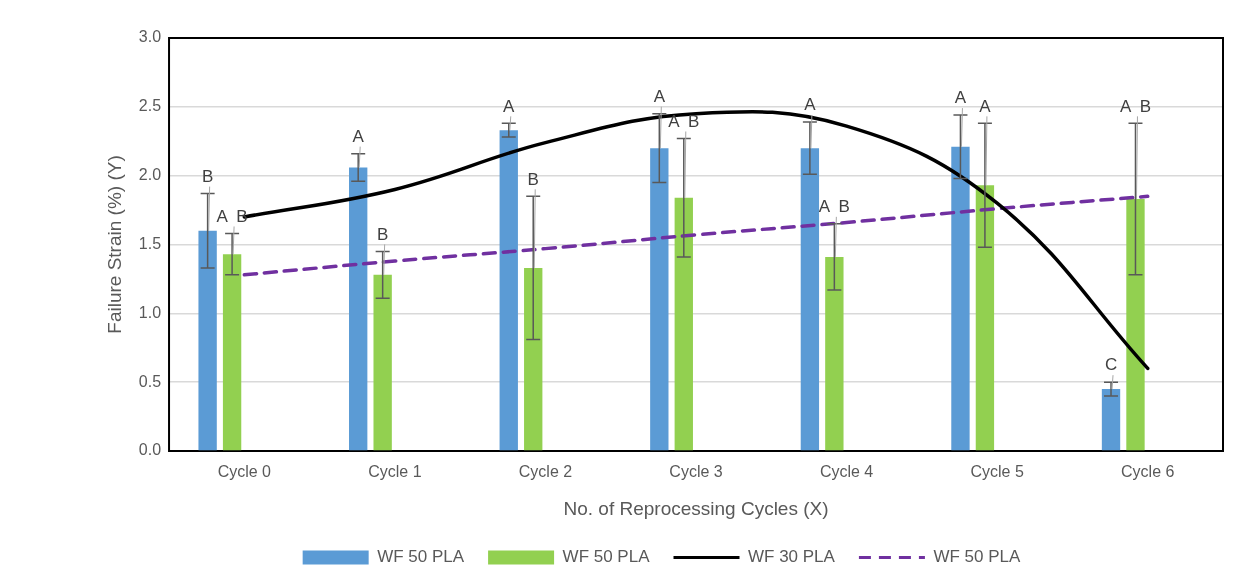 This screenshot has width=1253, height=581. I want to click on x-tick-label: Cycle 5, so click(997, 472).